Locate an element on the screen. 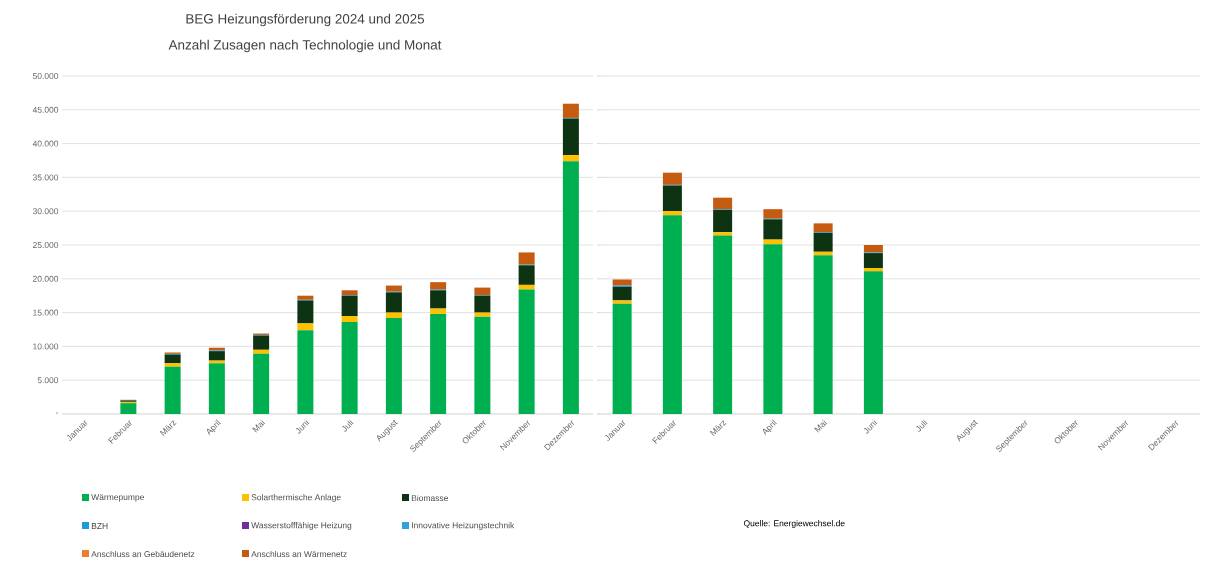 This screenshot has height=561, width=1206. legend-label: Innovative Heizungstechnik is located at coordinates (463, 526).